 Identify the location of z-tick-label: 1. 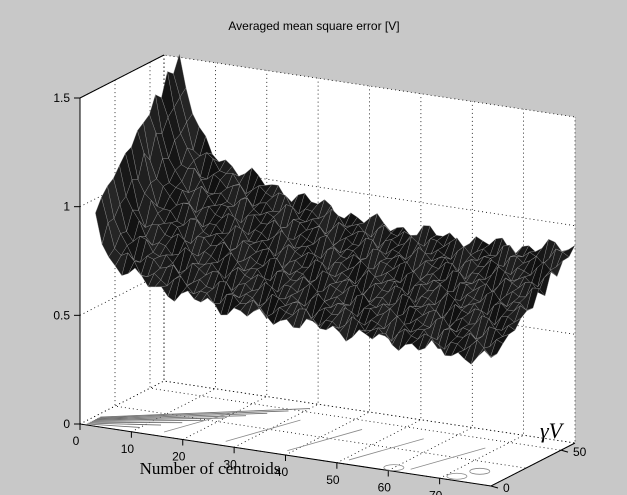
(66, 207).